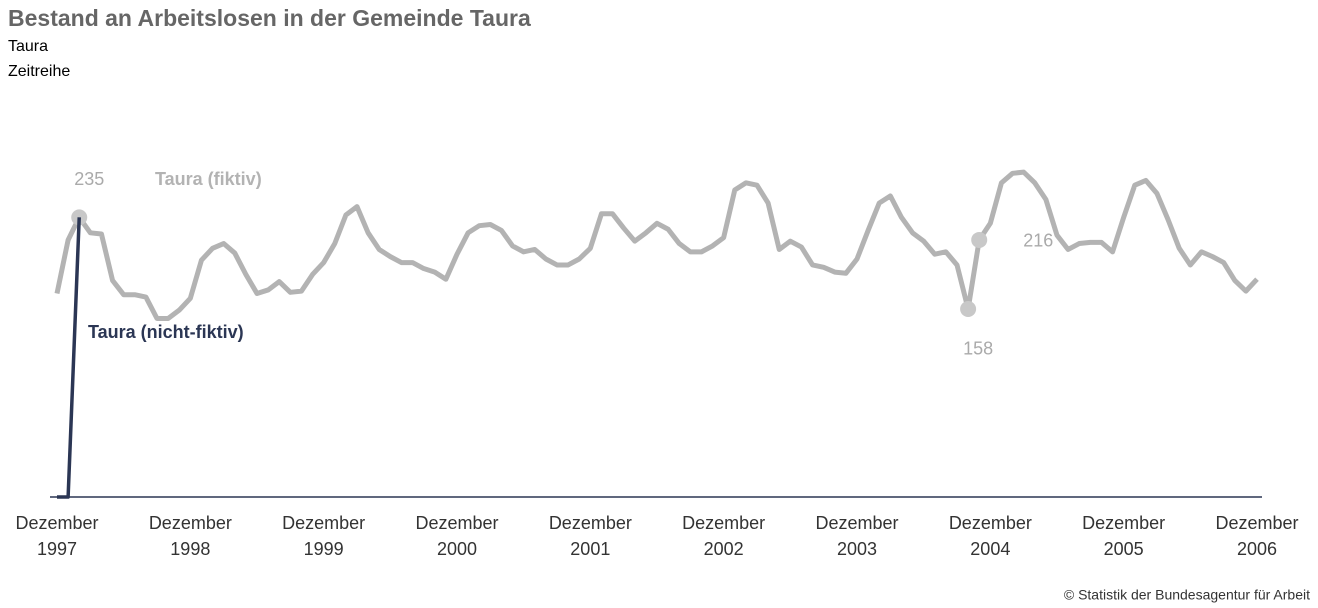 The width and height of the screenshot is (1318, 608). What do you see at coordinates (208, 179) in the screenshot?
I see `legend-label: Taura (fiktiv)` at bounding box center [208, 179].